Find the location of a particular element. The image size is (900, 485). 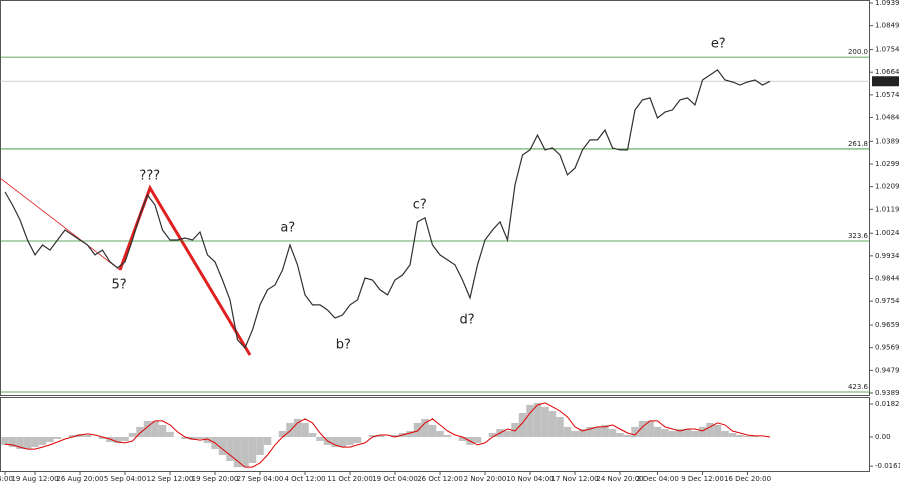

wave-label: c? is located at coordinates (420, 205).